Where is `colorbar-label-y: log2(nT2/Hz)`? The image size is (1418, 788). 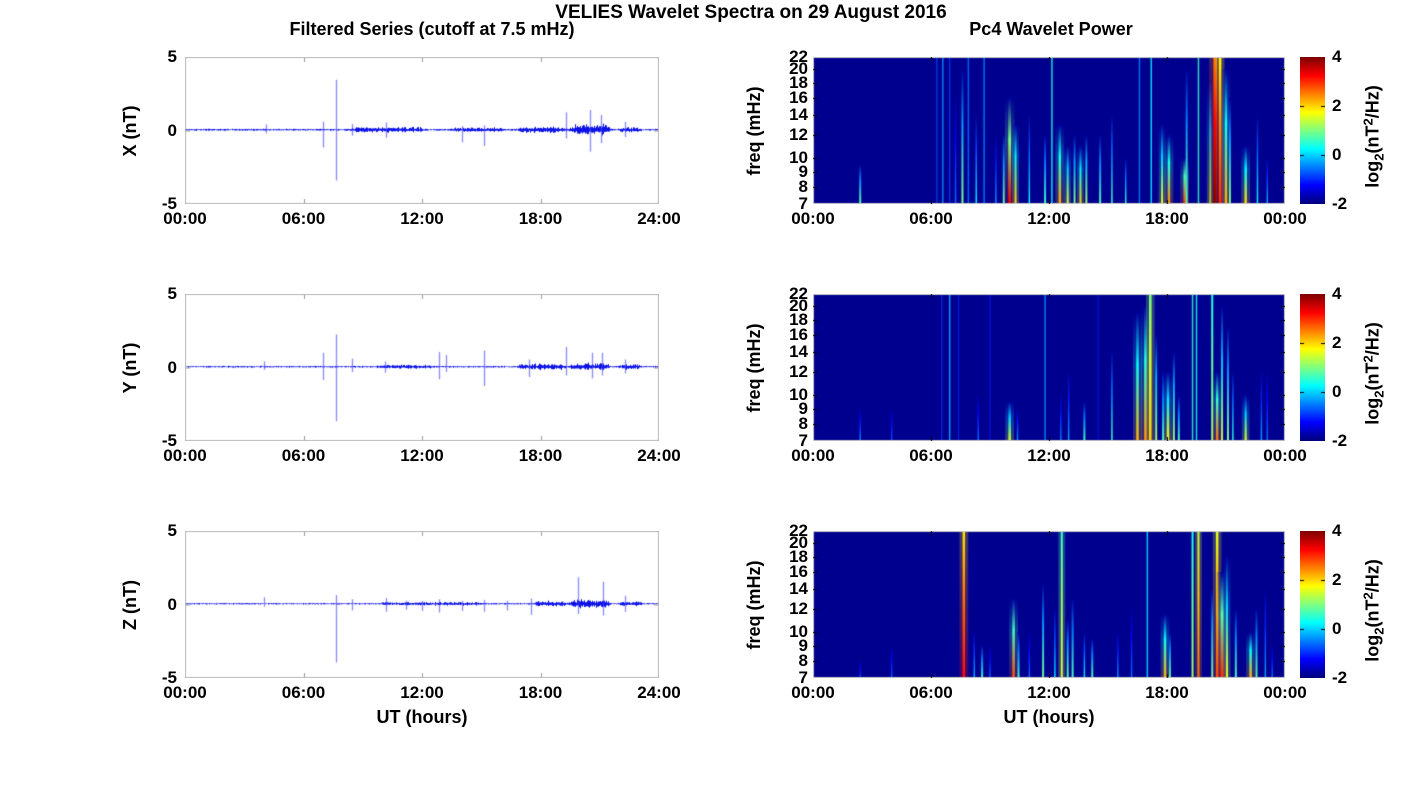 colorbar-label-y: log2(nT2/Hz) is located at coordinates (1374, 373).